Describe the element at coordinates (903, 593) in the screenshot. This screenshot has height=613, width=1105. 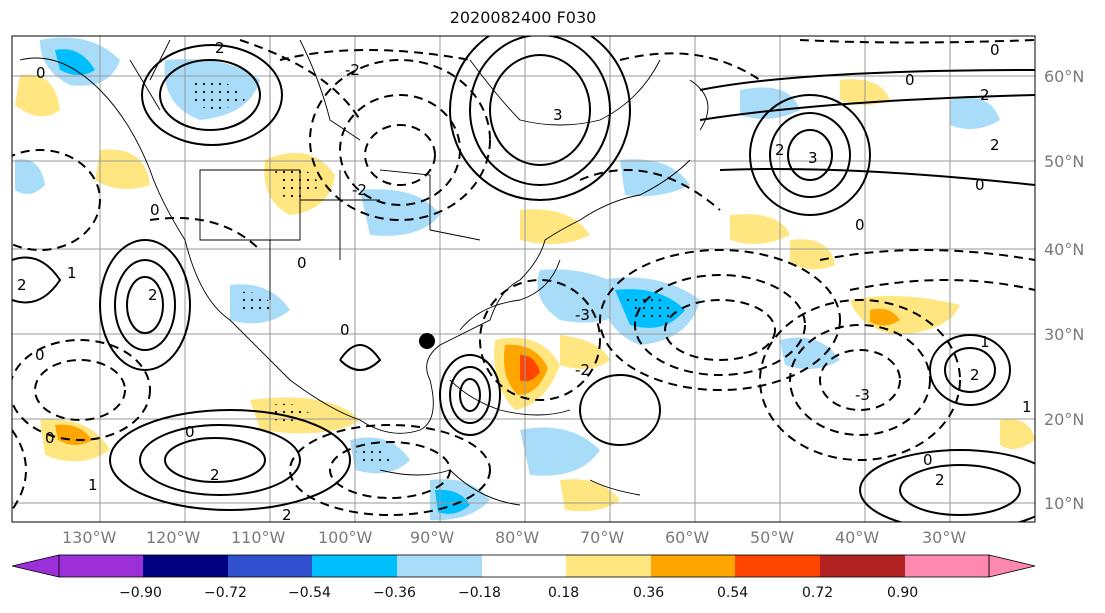
I see `colorbar-tick-label: 0.90` at that location.